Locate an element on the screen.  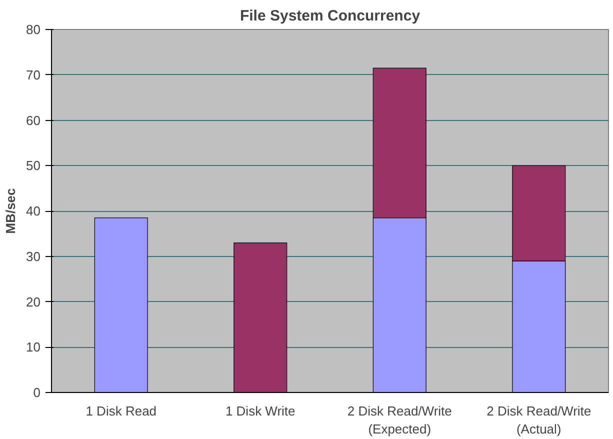
y-tick-label: 50 is located at coordinates (33, 166).